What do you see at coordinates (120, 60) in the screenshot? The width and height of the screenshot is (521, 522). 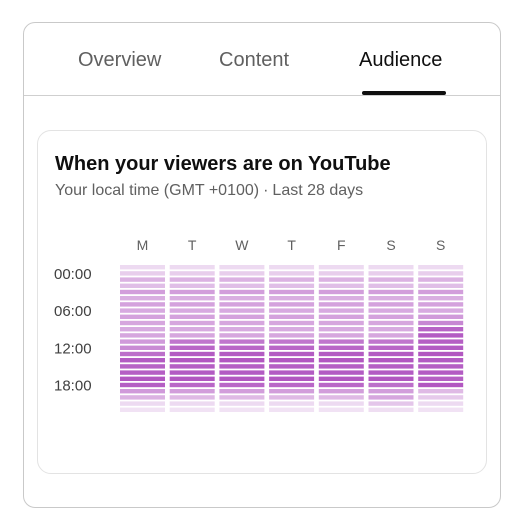 I see `tab-overview: Overview` at bounding box center [120, 60].